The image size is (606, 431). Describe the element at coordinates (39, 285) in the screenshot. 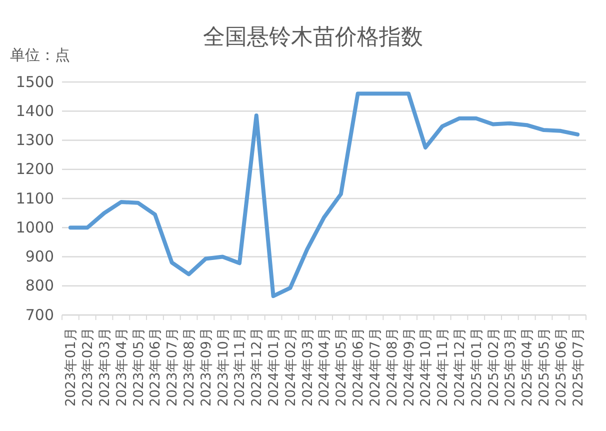

I see `y-tick-label: 800` at that location.